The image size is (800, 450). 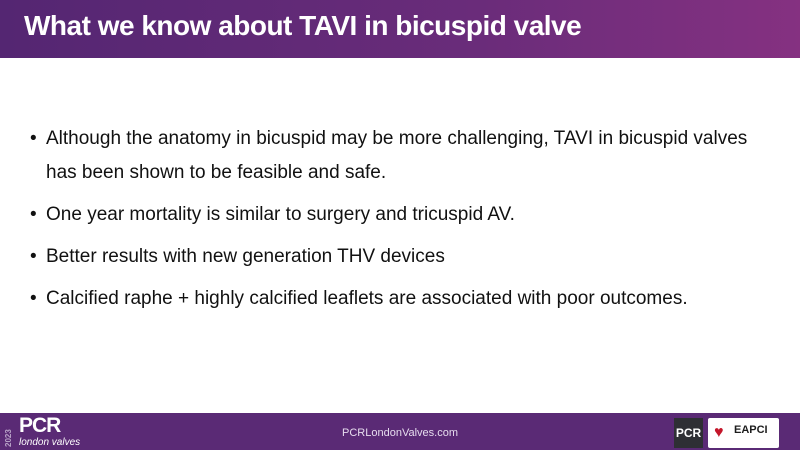 I want to click on eapci-text: EAPCI, so click(x=751, y=430).